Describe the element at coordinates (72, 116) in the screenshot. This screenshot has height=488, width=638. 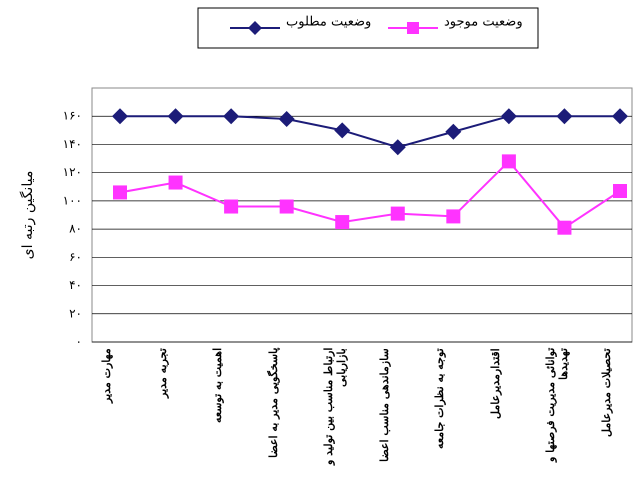
I see `y-tick-label: ۱۶۰` at that location.